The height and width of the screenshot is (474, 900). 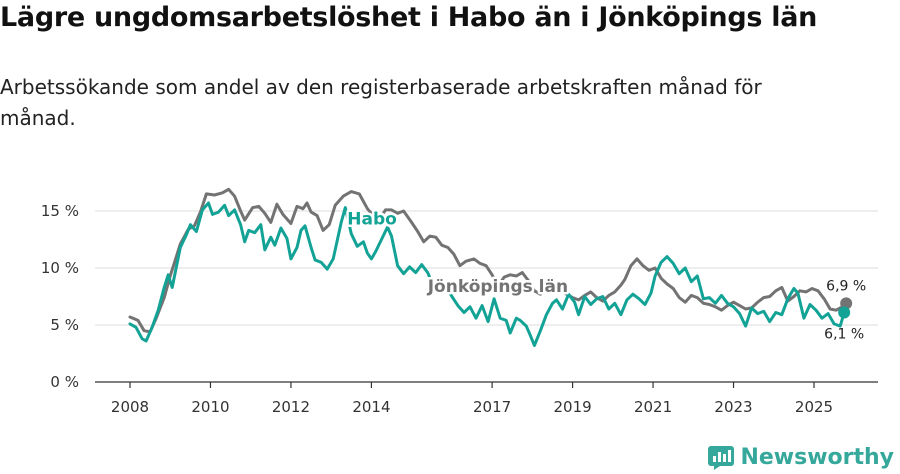 I want to click on brand-footer: Newsworthy, so click(x=801, y=457).